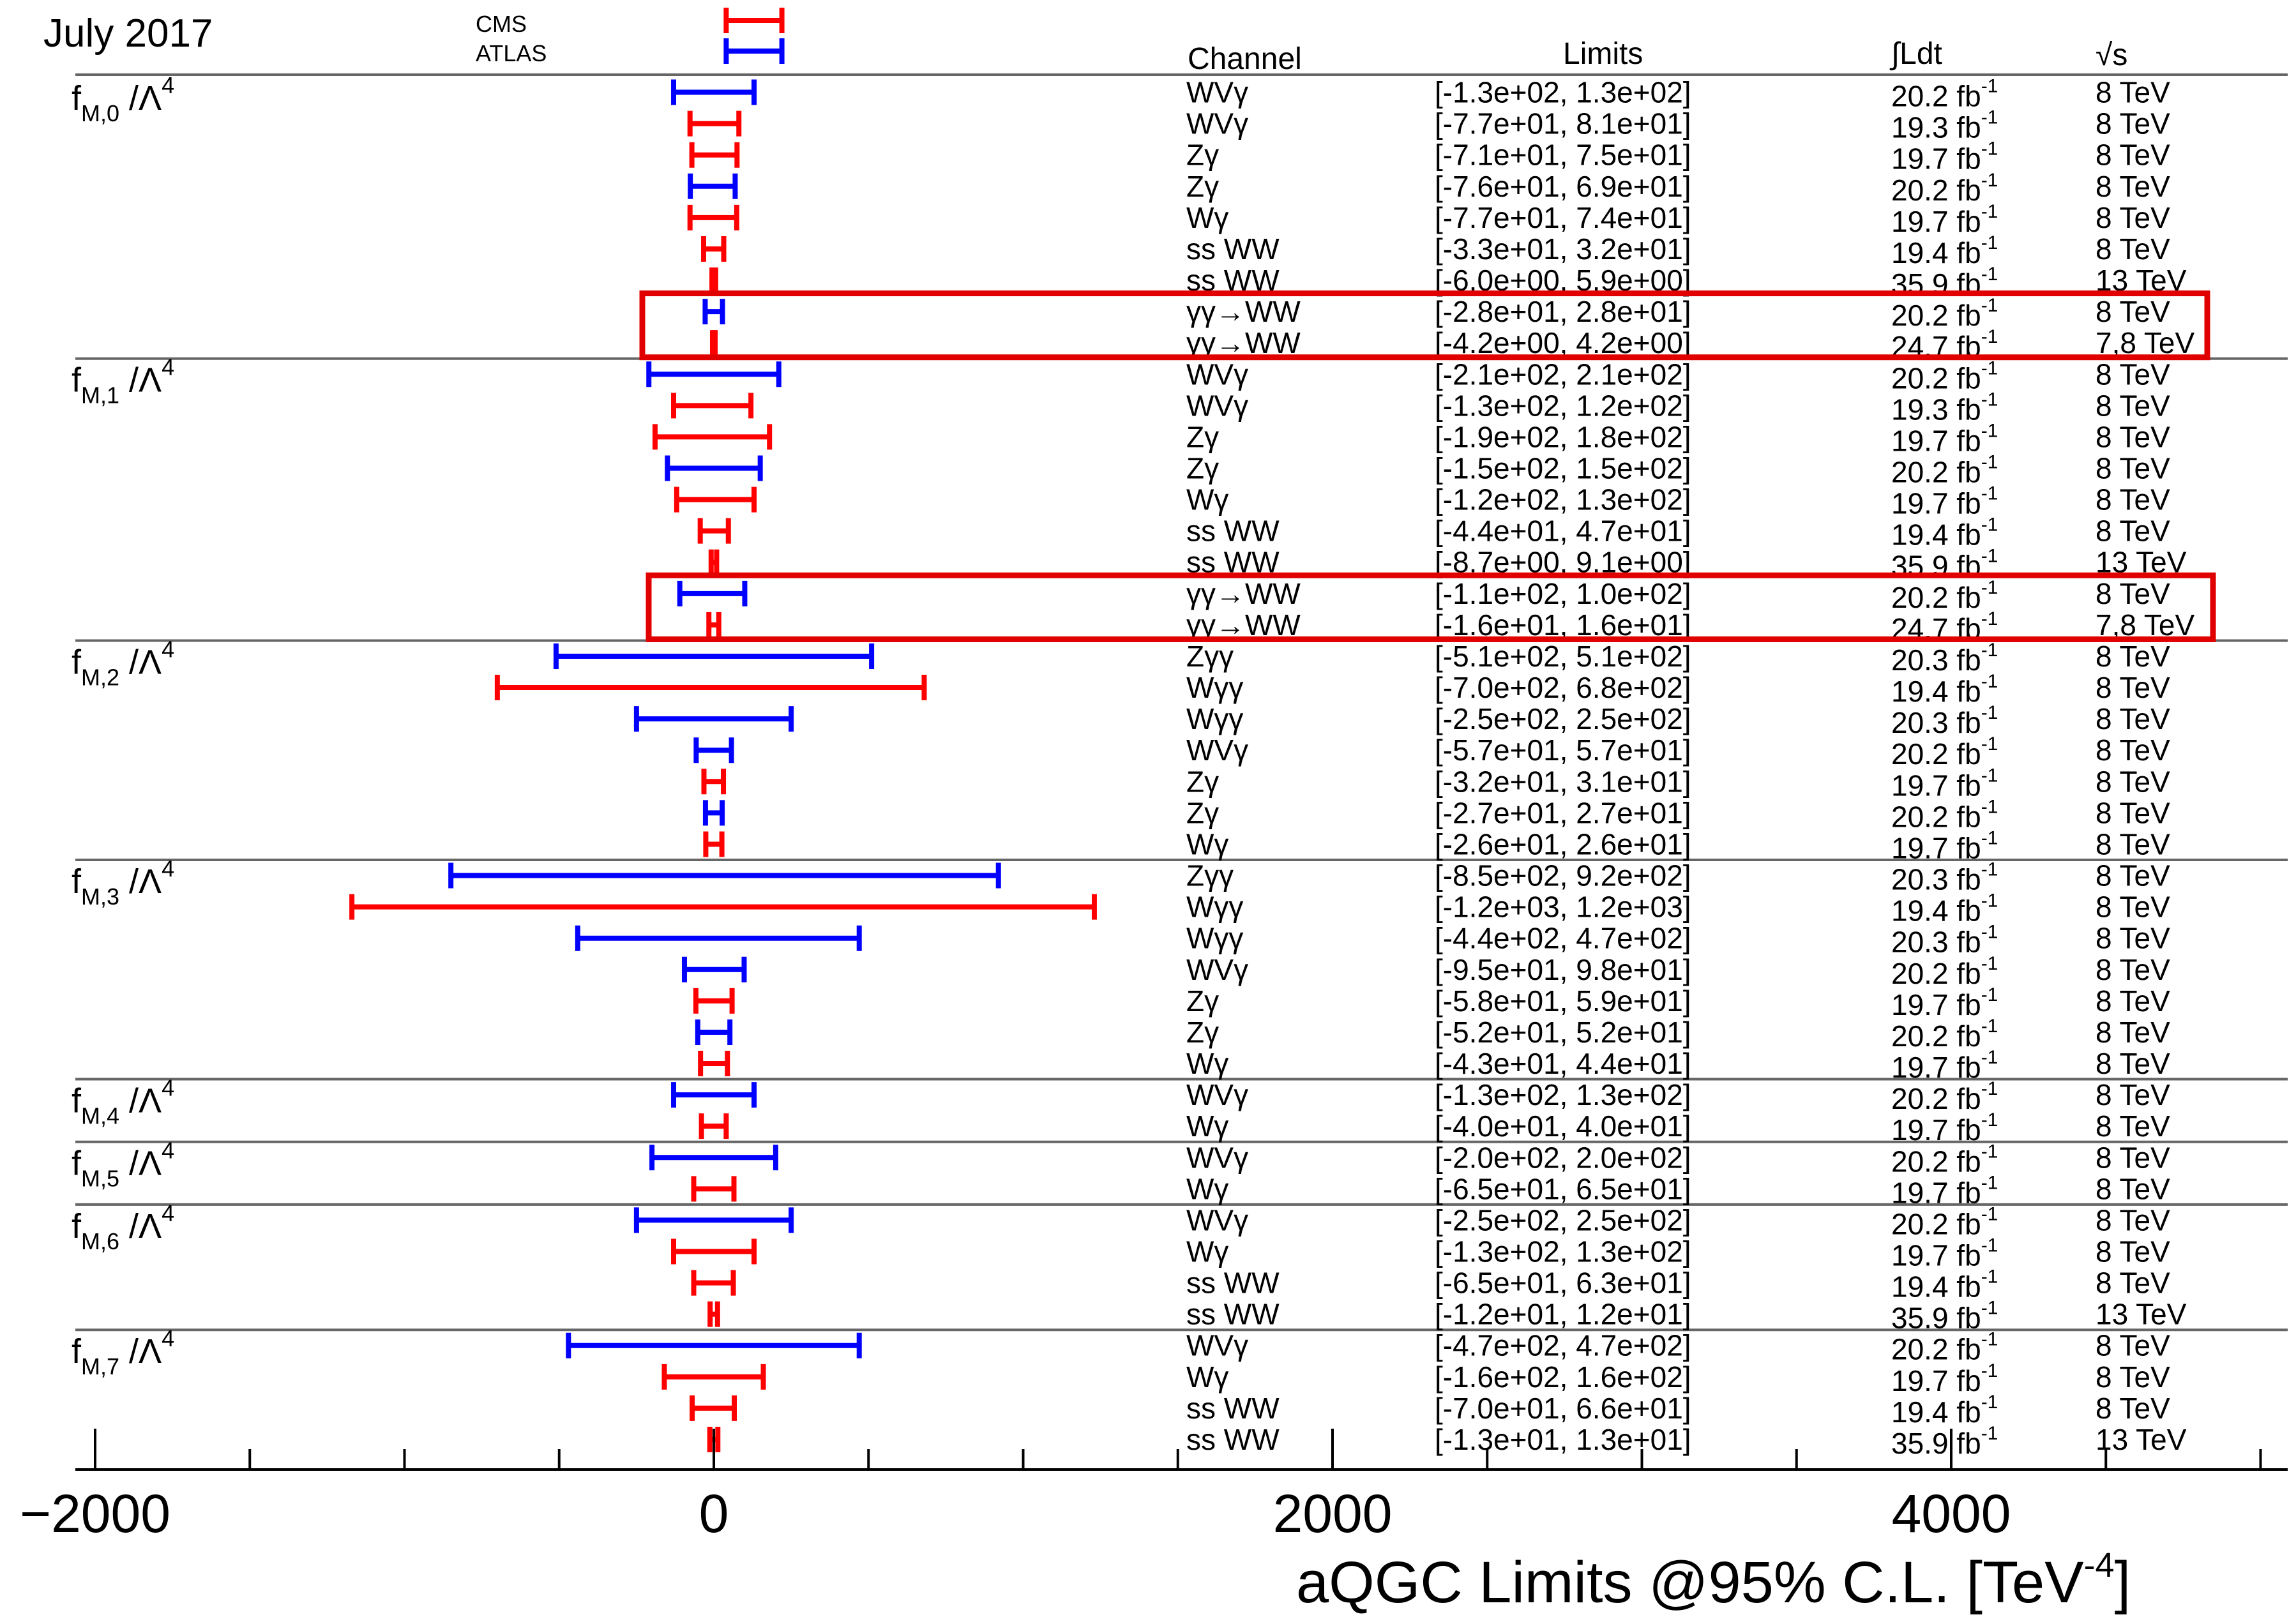 This screenshot has height=1624, width=2296. What do you see at coordinates (2133, 875) in the screenshot?
I see `row-m3-0-energy: 8 TeV` at bounding box center [2133, 875].